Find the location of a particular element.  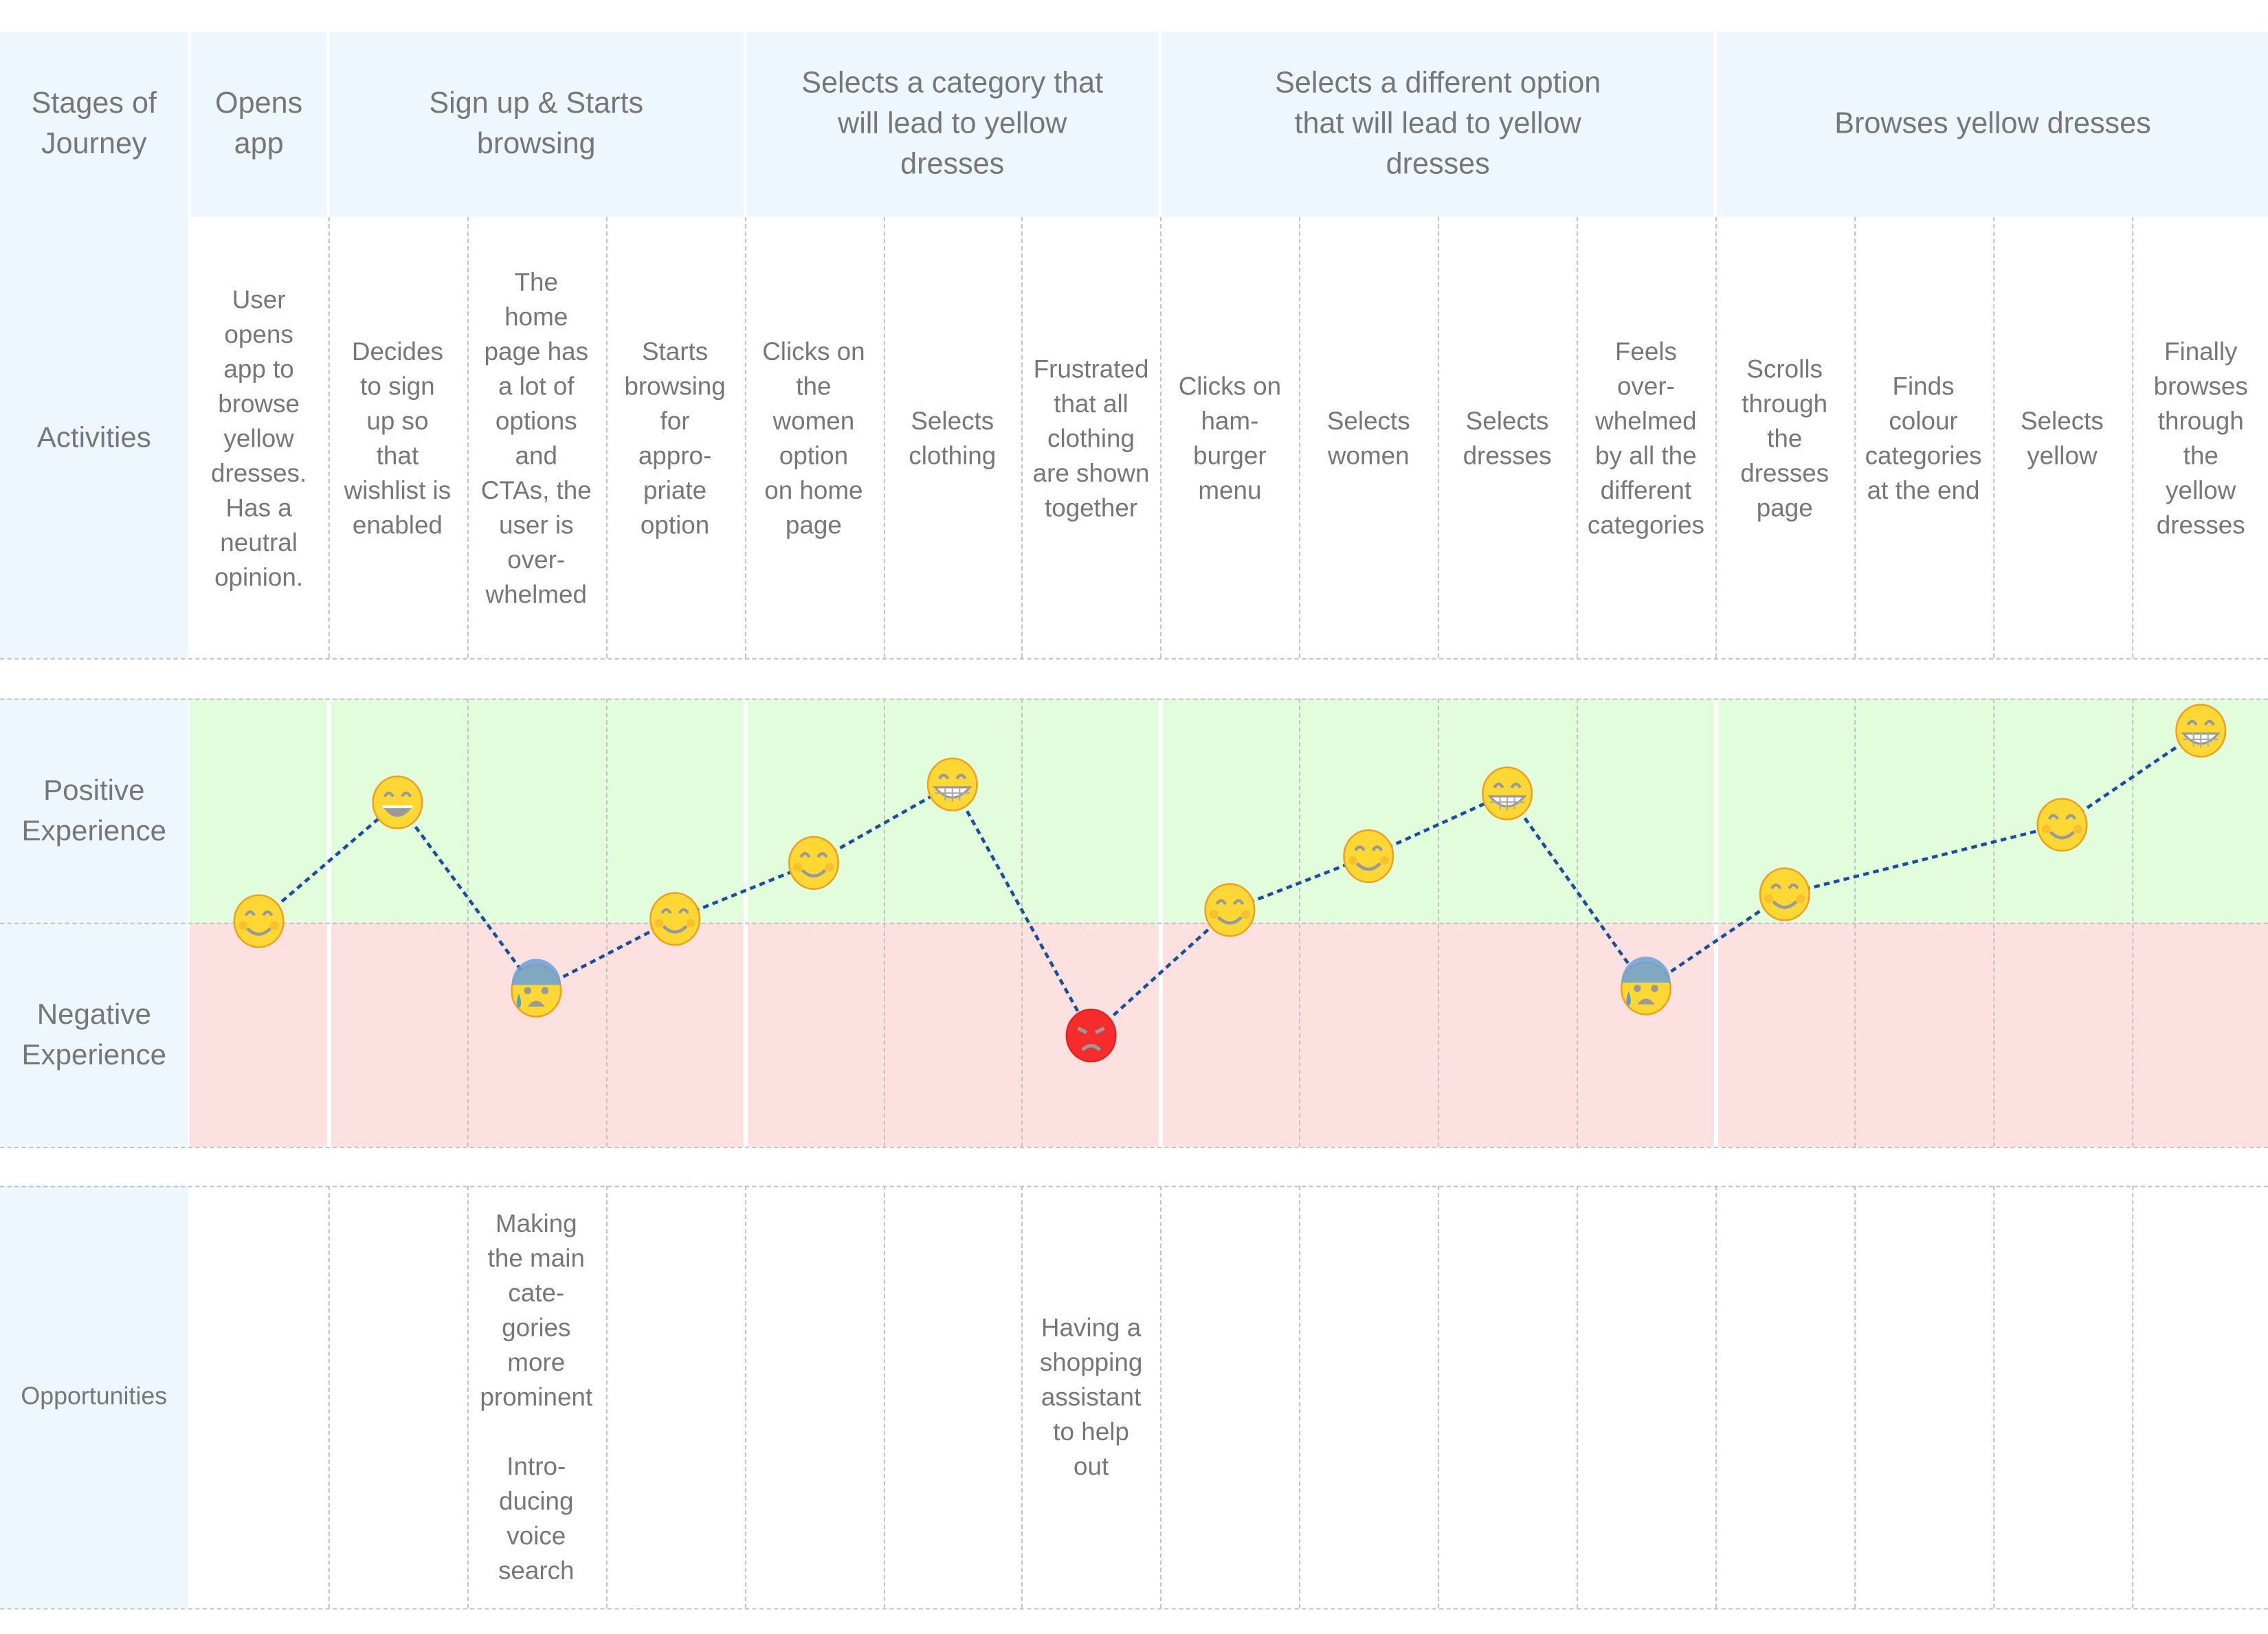

stage-header: Opens app is located at coordinates (258, 124).